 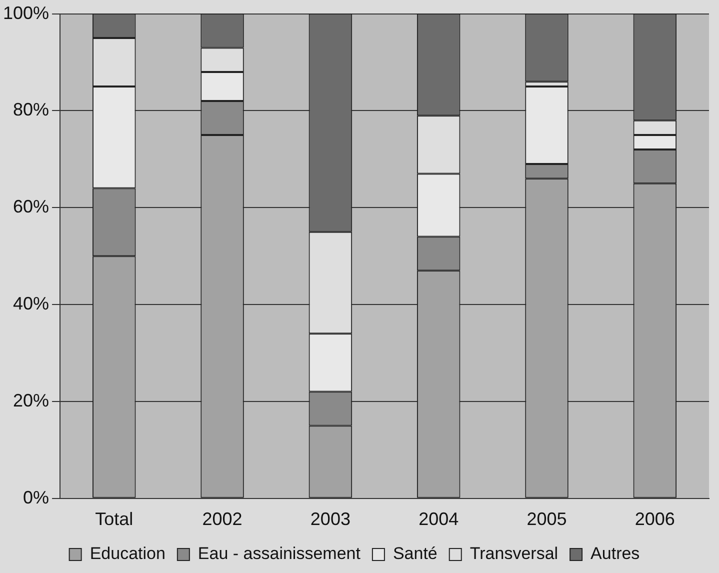 What do you see at coordinates (654, 519) in the screenshot?
I see `x-tick-label: 2006` at bounding box center [654, 519].